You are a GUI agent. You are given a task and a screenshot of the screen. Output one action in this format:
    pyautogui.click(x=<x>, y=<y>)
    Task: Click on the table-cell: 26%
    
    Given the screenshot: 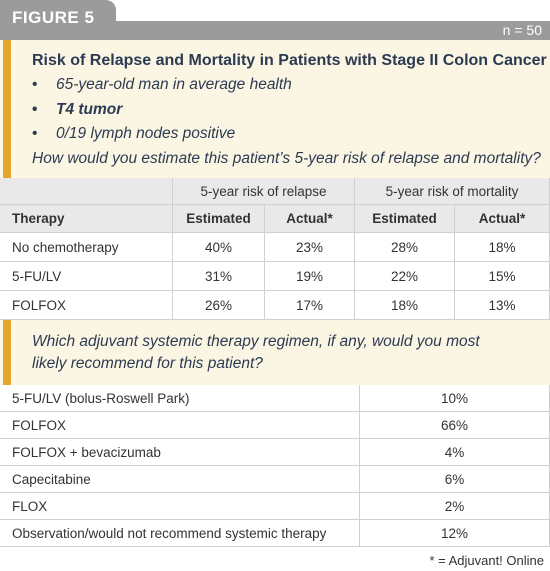 What is the action you would take?
    pyautogui.click(x=219, y=305)
    